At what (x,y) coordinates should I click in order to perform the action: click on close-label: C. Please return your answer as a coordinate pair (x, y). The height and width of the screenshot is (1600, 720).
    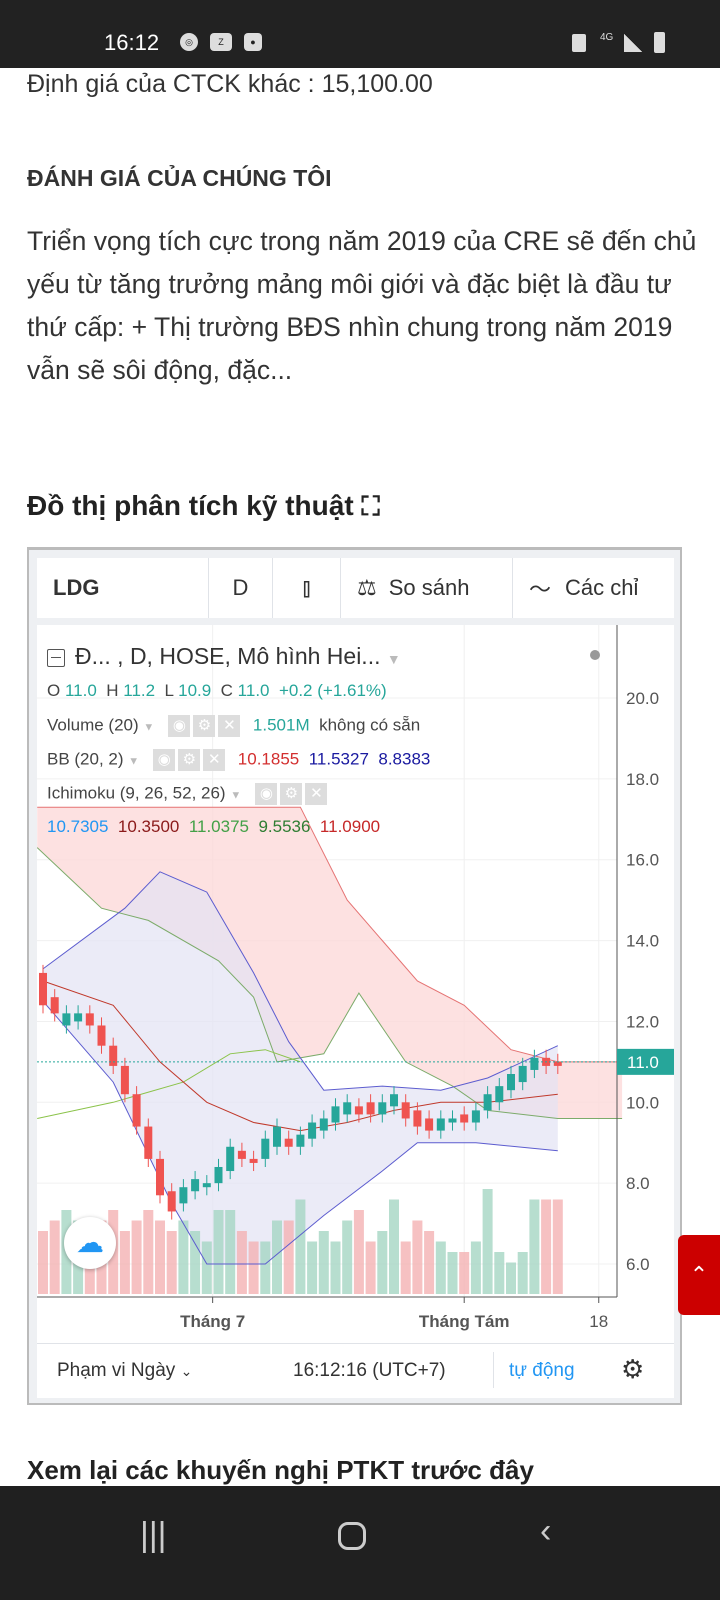
    Looking at the image, I should click on (226, 690).